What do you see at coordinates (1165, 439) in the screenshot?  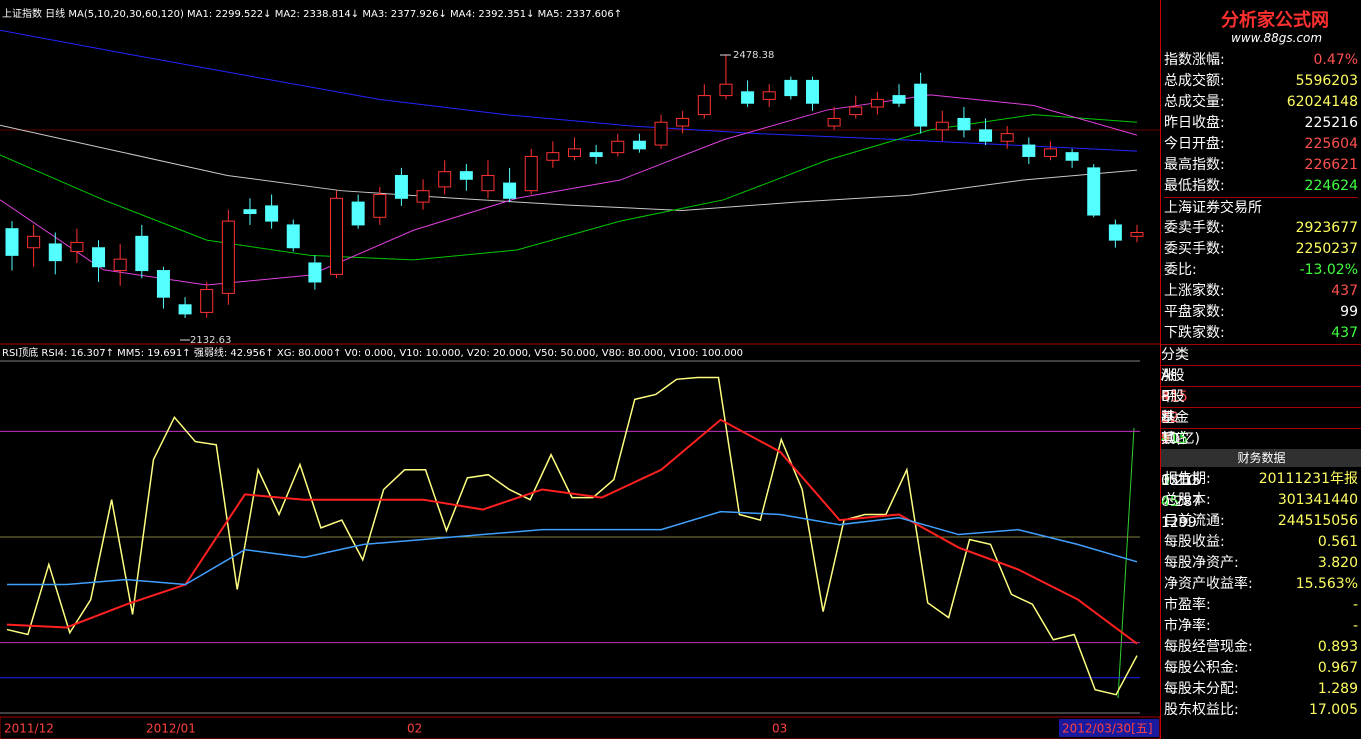 I see `table-cell: 9` at bounding box center [1165, 439].